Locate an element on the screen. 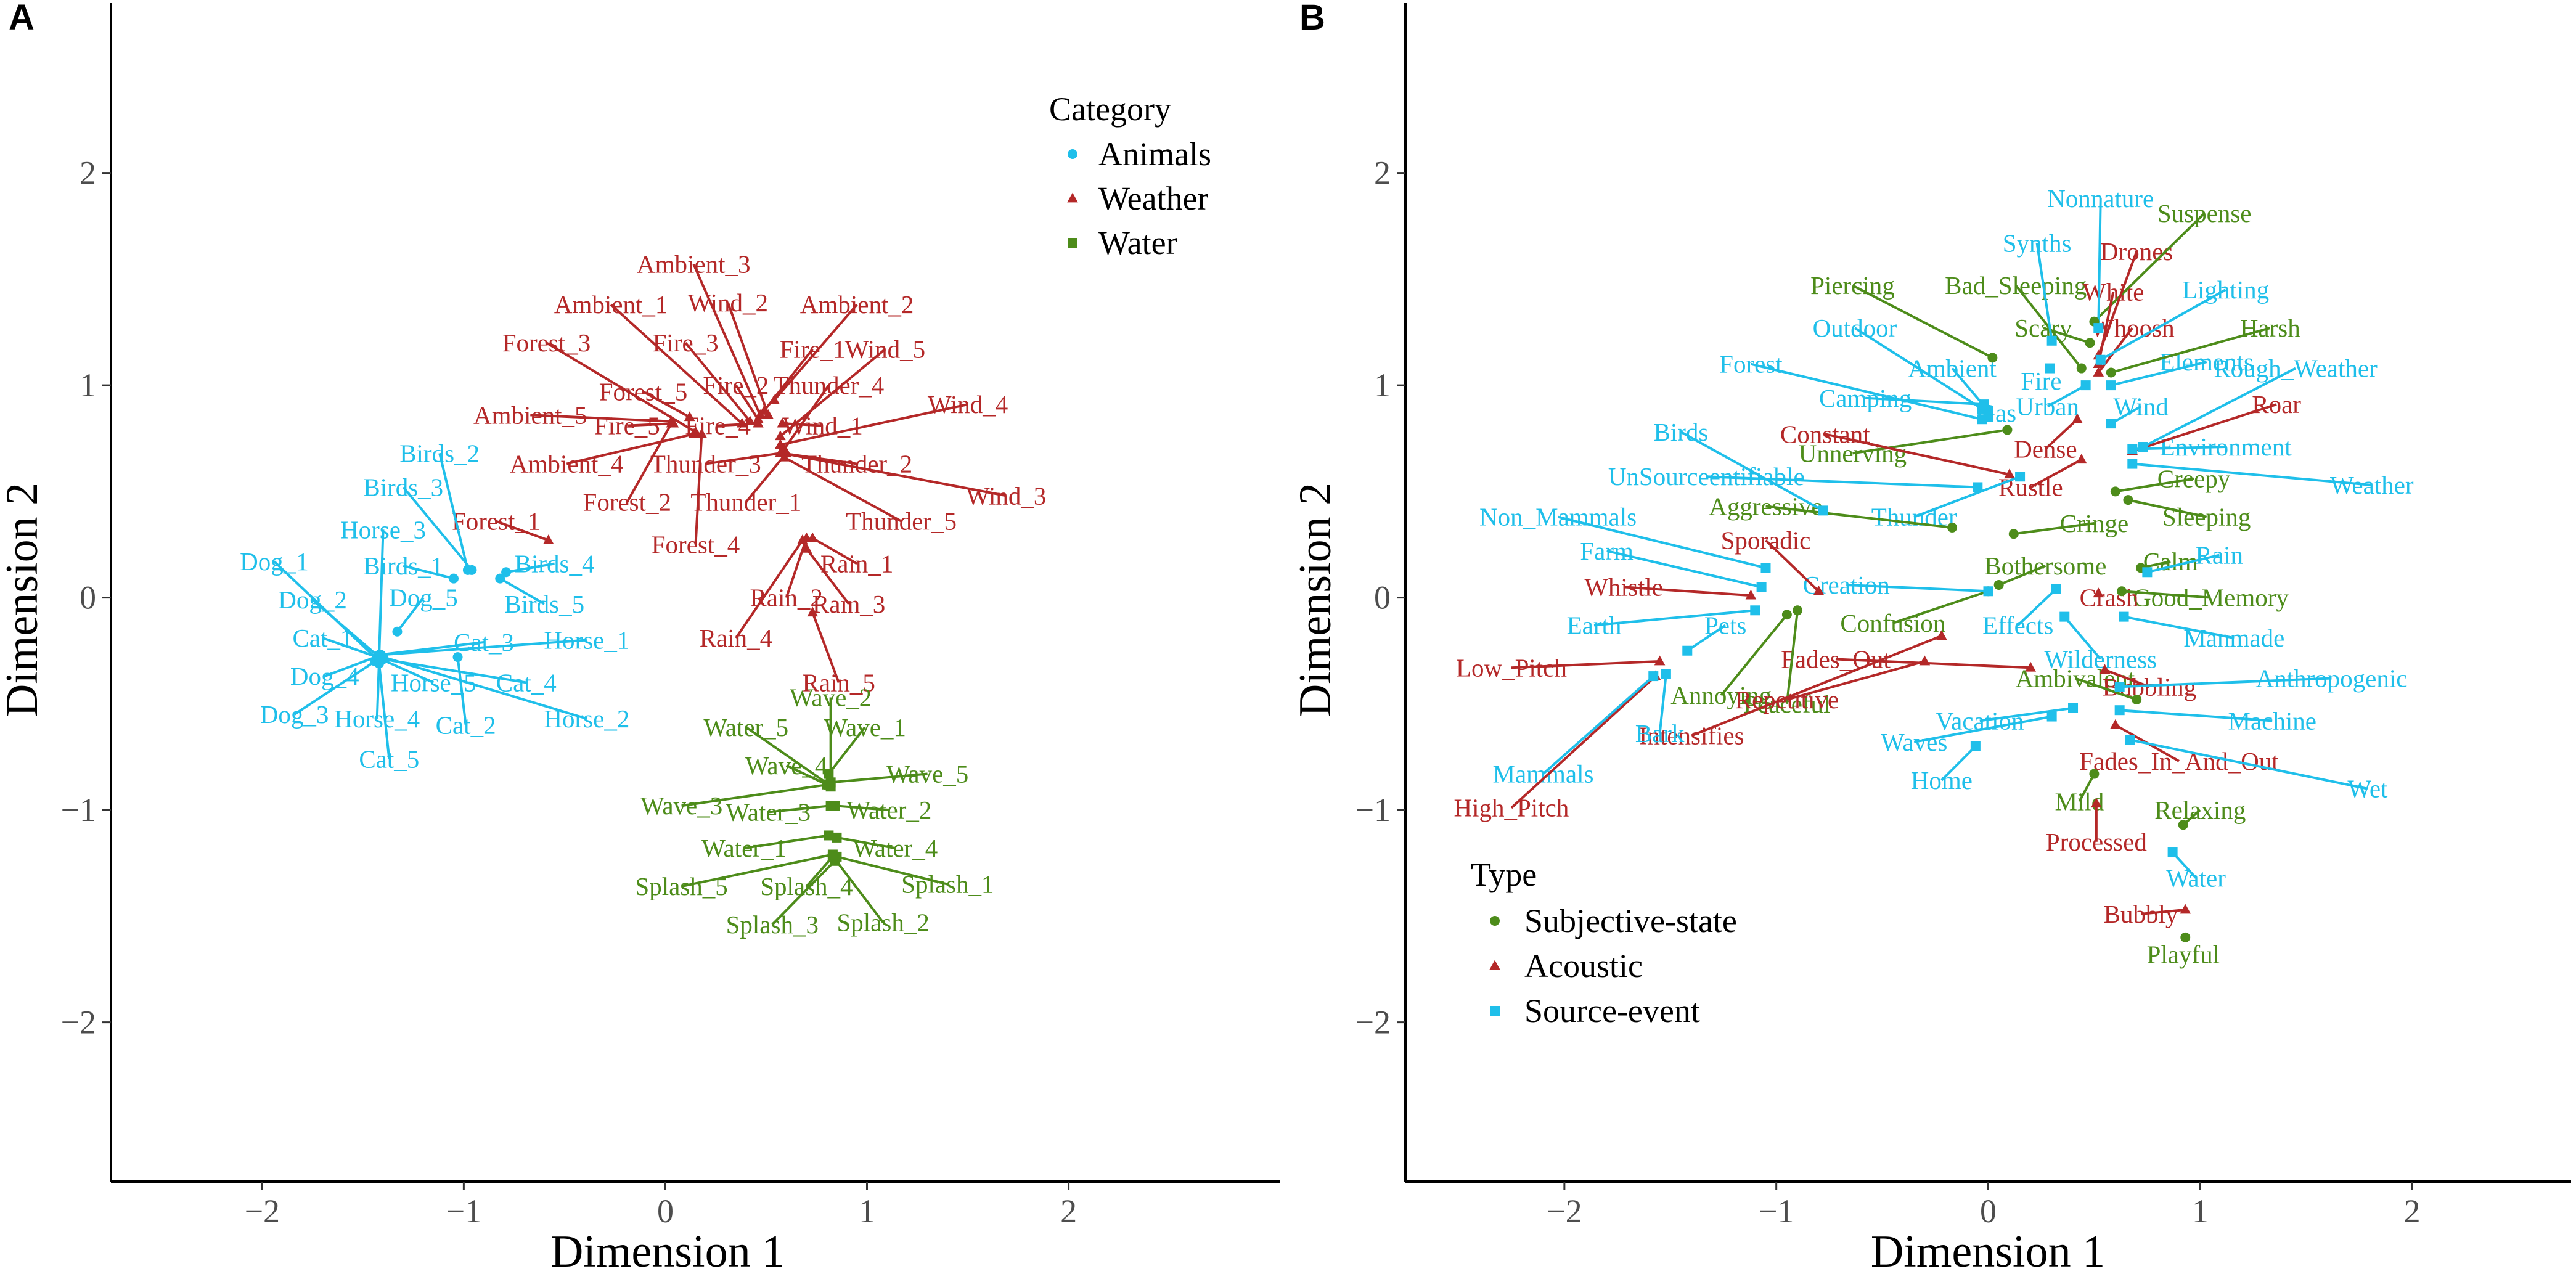 The width and height of the screenshot is (2576, 1274). leader-confusion is located at coordinates (1940, 607).